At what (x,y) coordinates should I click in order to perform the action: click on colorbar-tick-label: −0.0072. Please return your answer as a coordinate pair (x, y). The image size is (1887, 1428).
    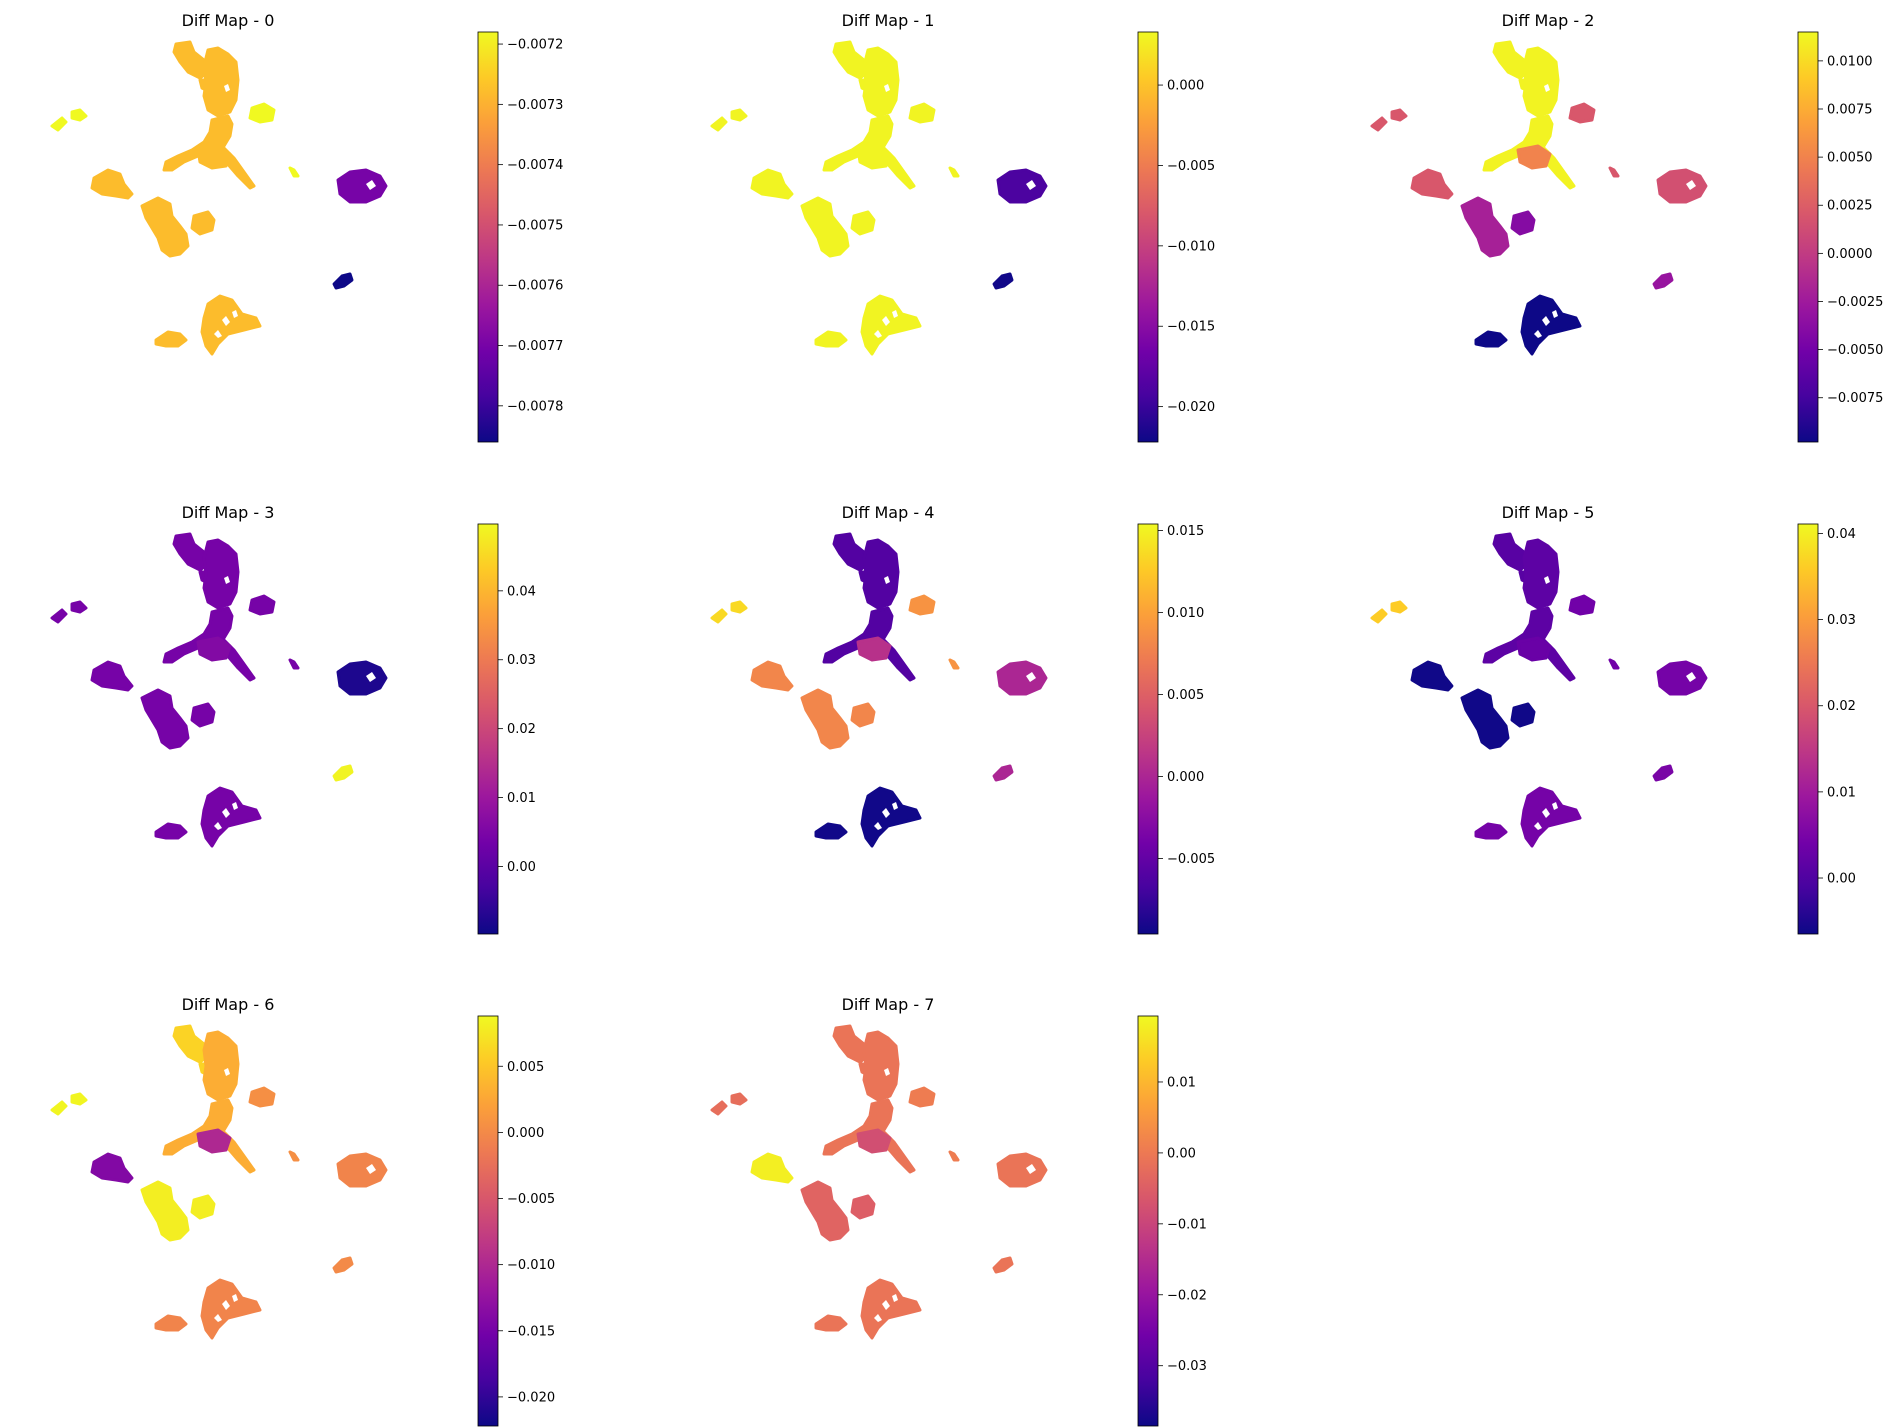
    Looking at the image, I should click on (535, 45).